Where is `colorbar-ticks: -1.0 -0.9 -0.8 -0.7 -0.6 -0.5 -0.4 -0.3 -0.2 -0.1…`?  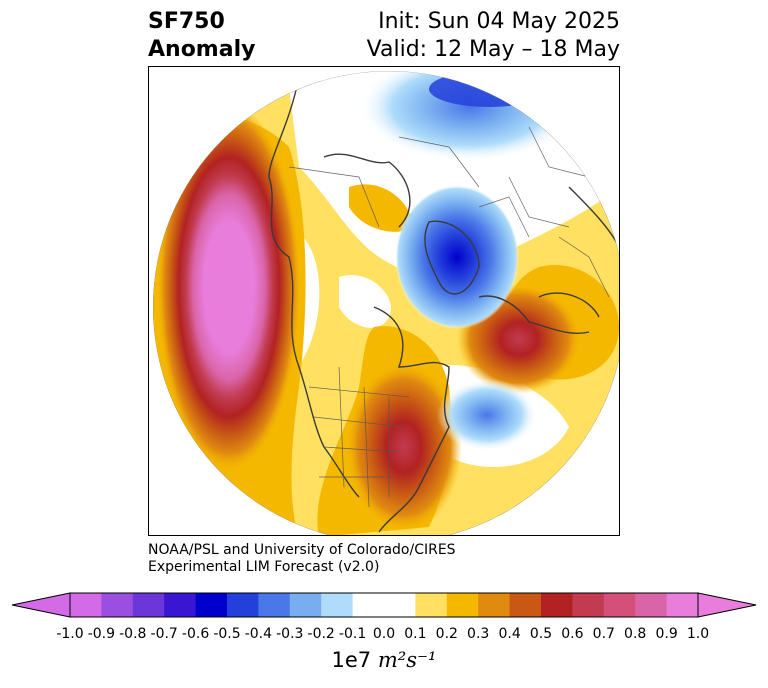
colorbar-ticks: -1.0 -0.9 -0.8 -0.7 -0.6 -0.5 -0.4 -0.3 -0.2 -0.1… is located at coordinates (384, 636).